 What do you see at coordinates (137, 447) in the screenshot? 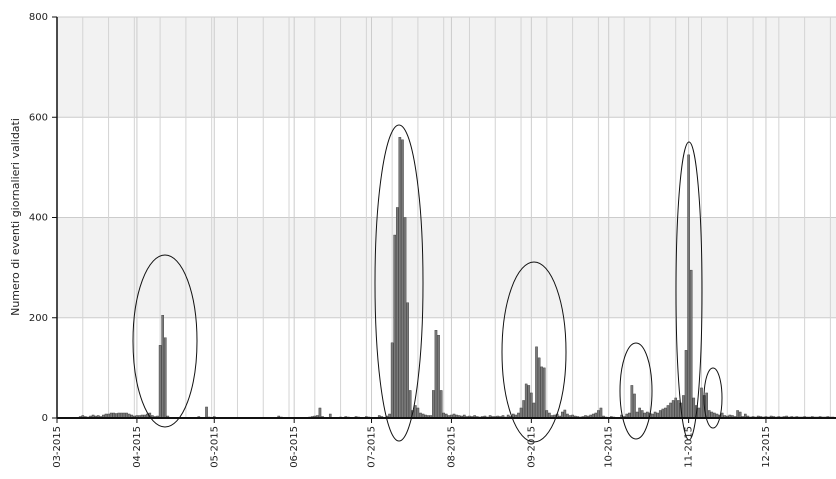
I see `x-tick-label: 04-2015` at bounding box center [137, 447].